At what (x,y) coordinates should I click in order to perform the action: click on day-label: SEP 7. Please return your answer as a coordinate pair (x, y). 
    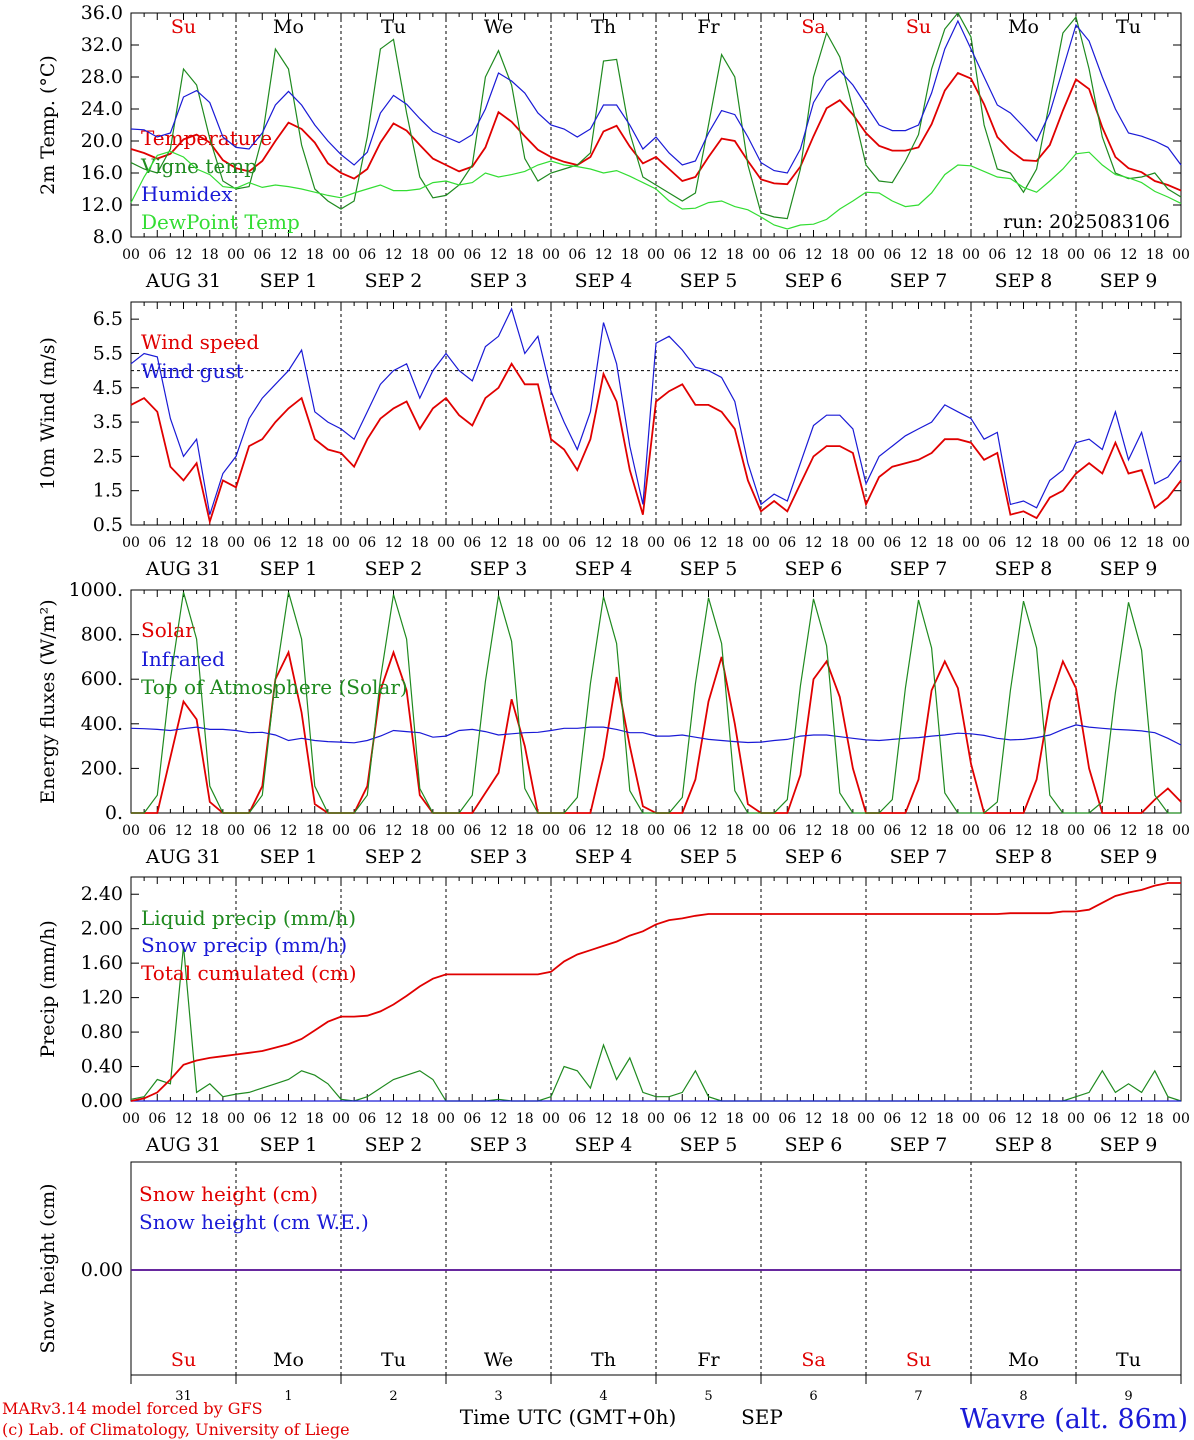
    Looking at the image, I should click on (919, 857).